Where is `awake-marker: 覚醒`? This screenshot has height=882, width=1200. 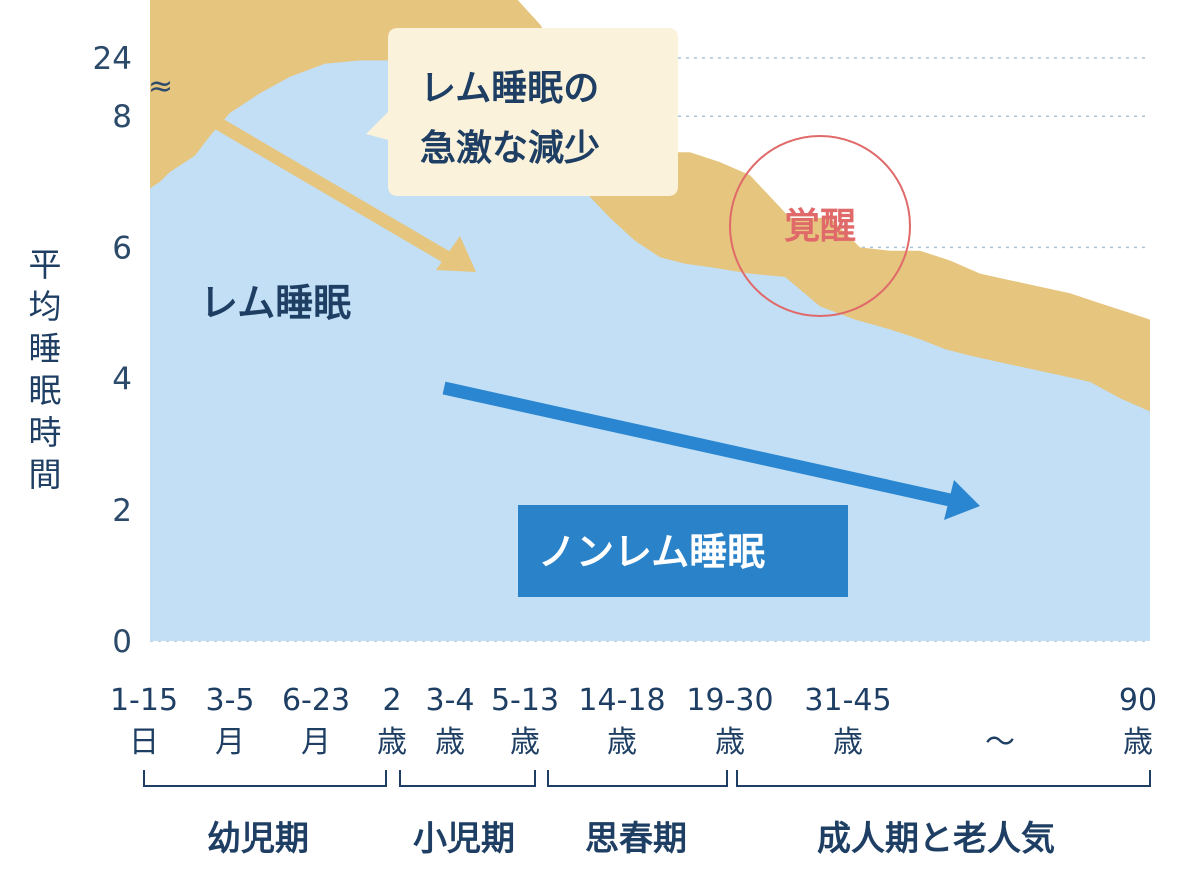 awake-marker: 覚醒 is located at coordinates (820, 226).